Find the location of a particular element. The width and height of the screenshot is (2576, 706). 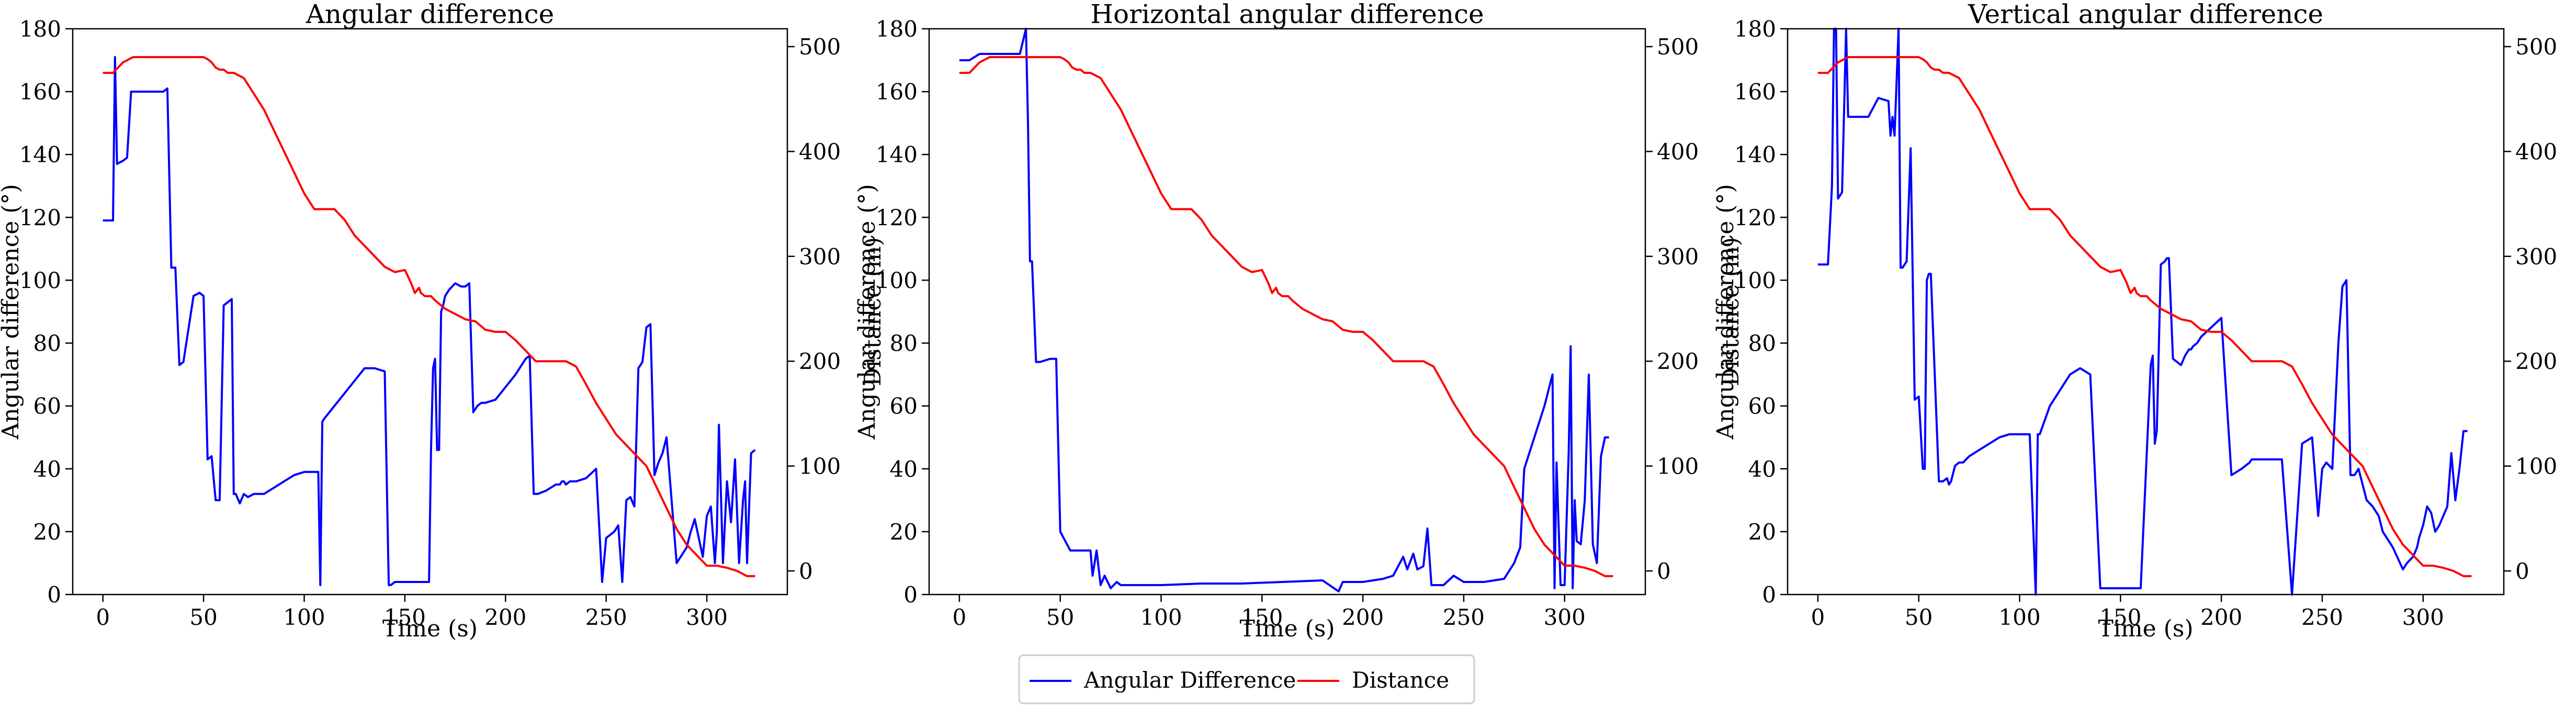

chart-title: Vertical angular difference is located at coordinates (2145, 15).